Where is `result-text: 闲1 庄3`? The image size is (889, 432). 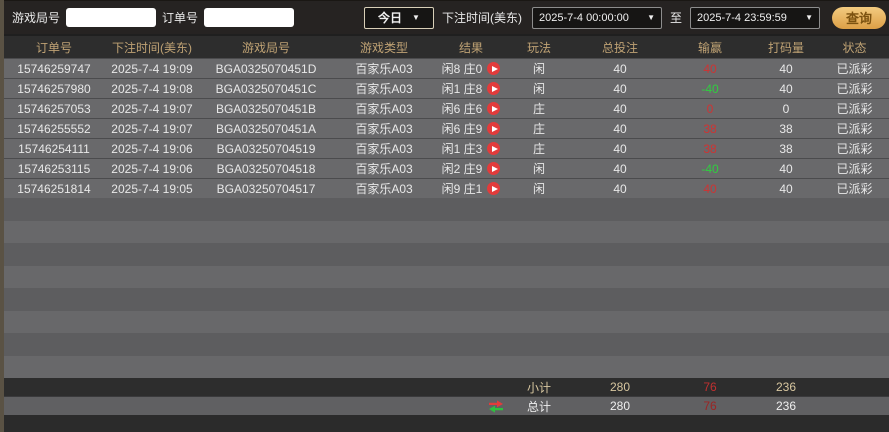 result-text: 闲1 庄3 is located at coordinates (462, 149).